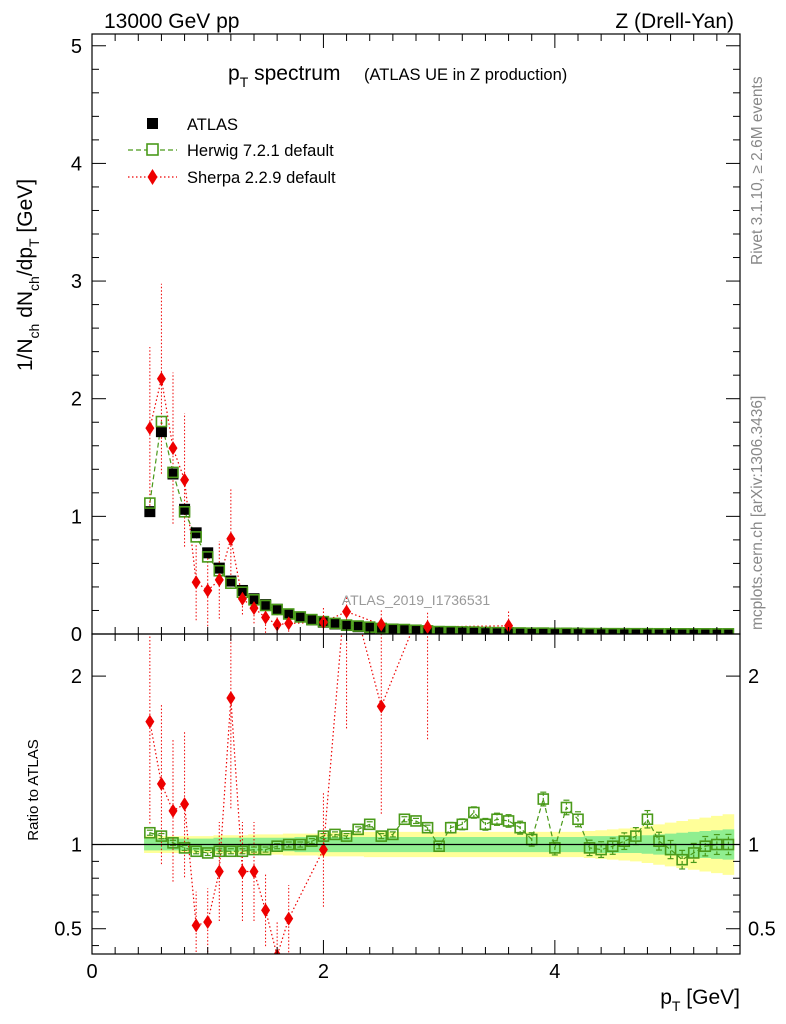 The image size is (786, 1024). What do you see at coordinates (753, 677) in the screenshot?
I see `ratio-tick-label-right: 2` at bounding box center [753, 677].